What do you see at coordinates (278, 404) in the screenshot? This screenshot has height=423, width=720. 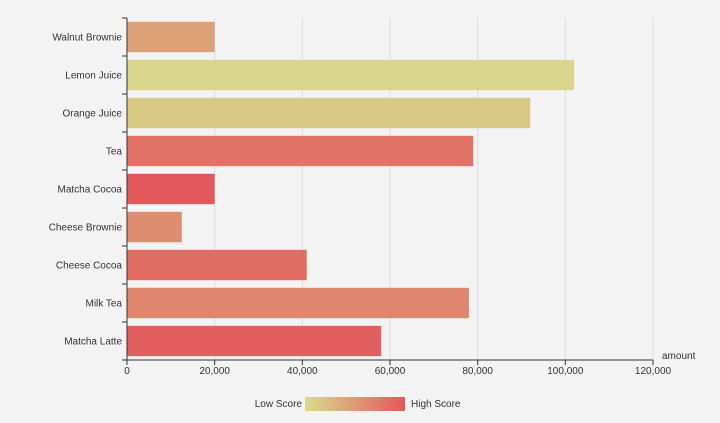 I see `legend-low-label: Low Score` at bounding box center [278, 404].